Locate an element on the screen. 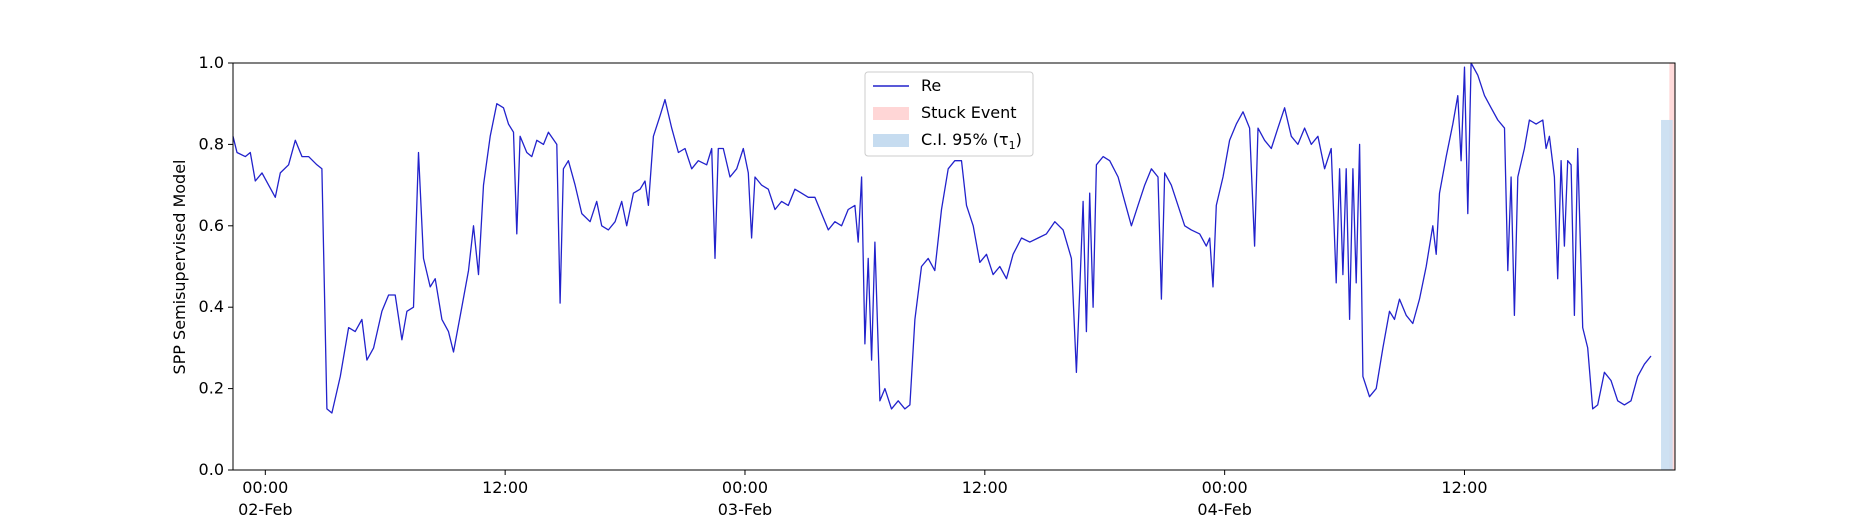 Image resolution: width=1850 pixels, height=525 pixels. legend-item-re: Re is located at coordinates (907, 85).